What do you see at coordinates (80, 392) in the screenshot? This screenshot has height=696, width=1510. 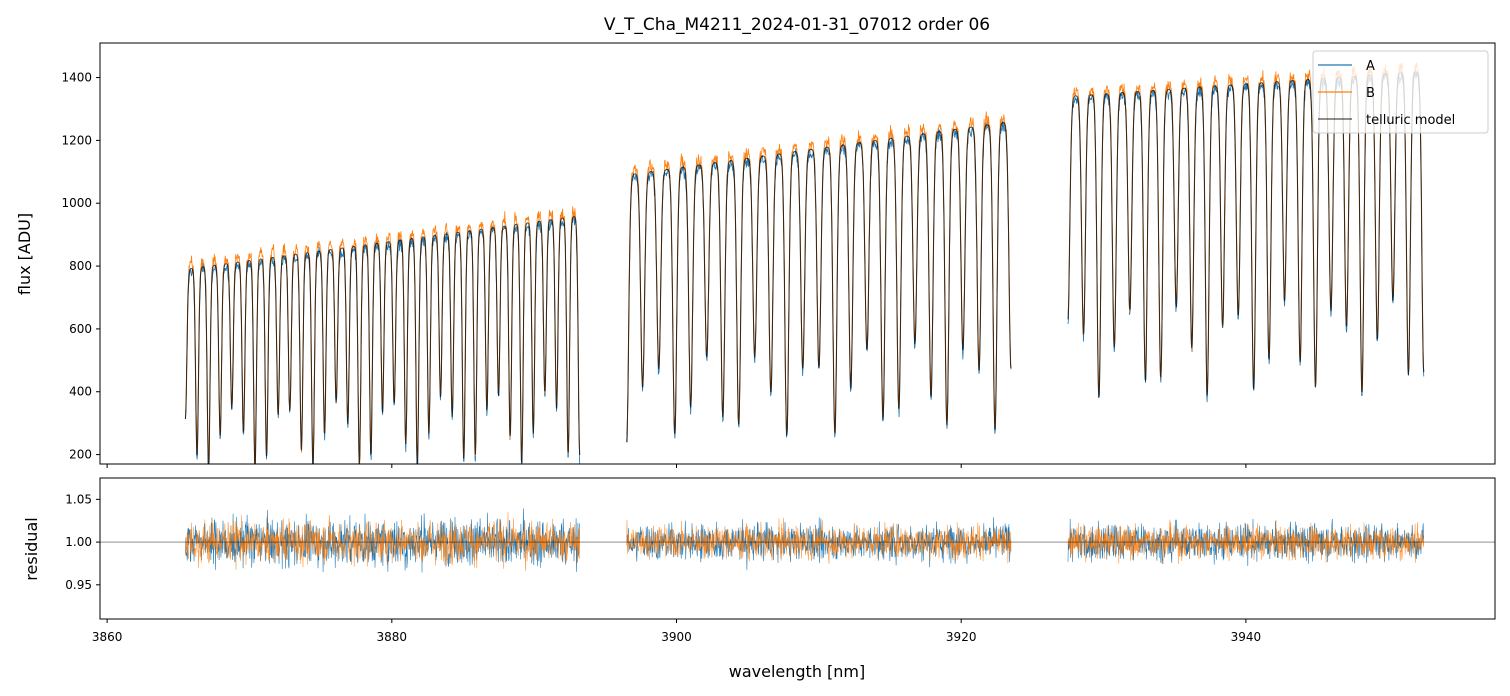 I see `flux-ytick-label-1: 400` at bounding box center [80, 392].